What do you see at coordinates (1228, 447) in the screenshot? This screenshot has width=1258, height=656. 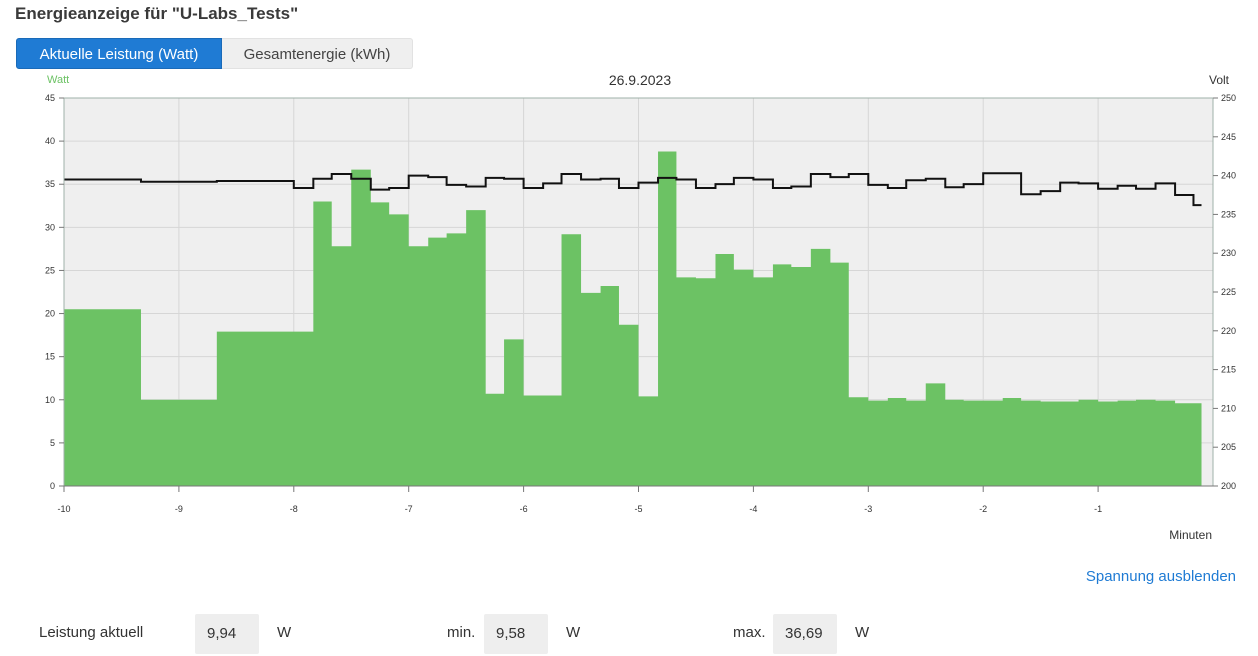 I see `y-right-tick-label: 205` at bounding box center [1228, 447].